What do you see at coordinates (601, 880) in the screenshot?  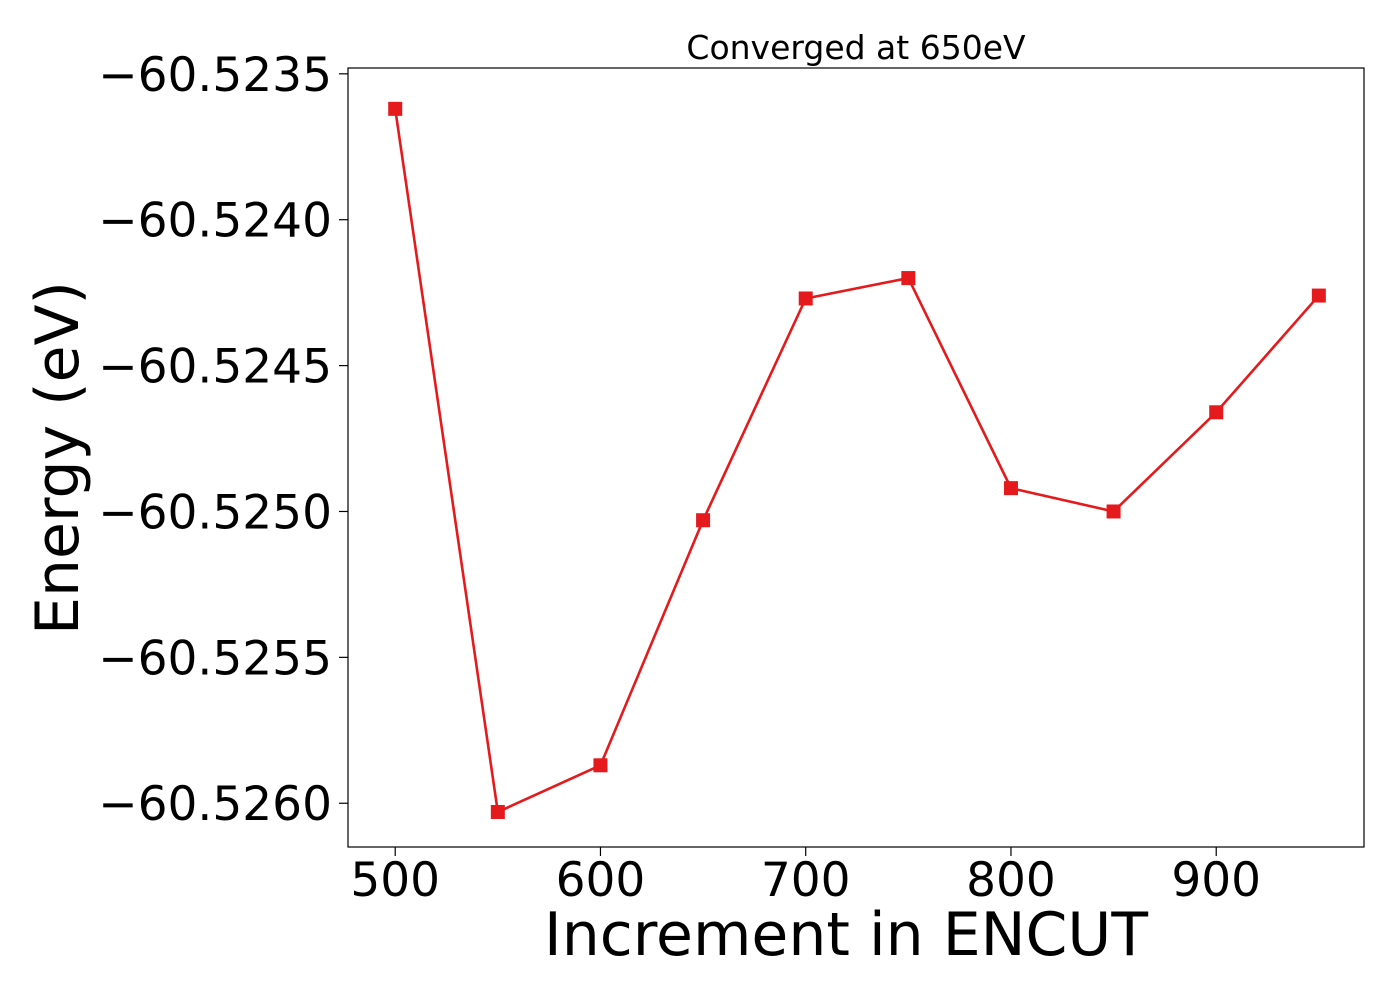 I see `x-tick-label: 600` at bounding box center [601, 880].